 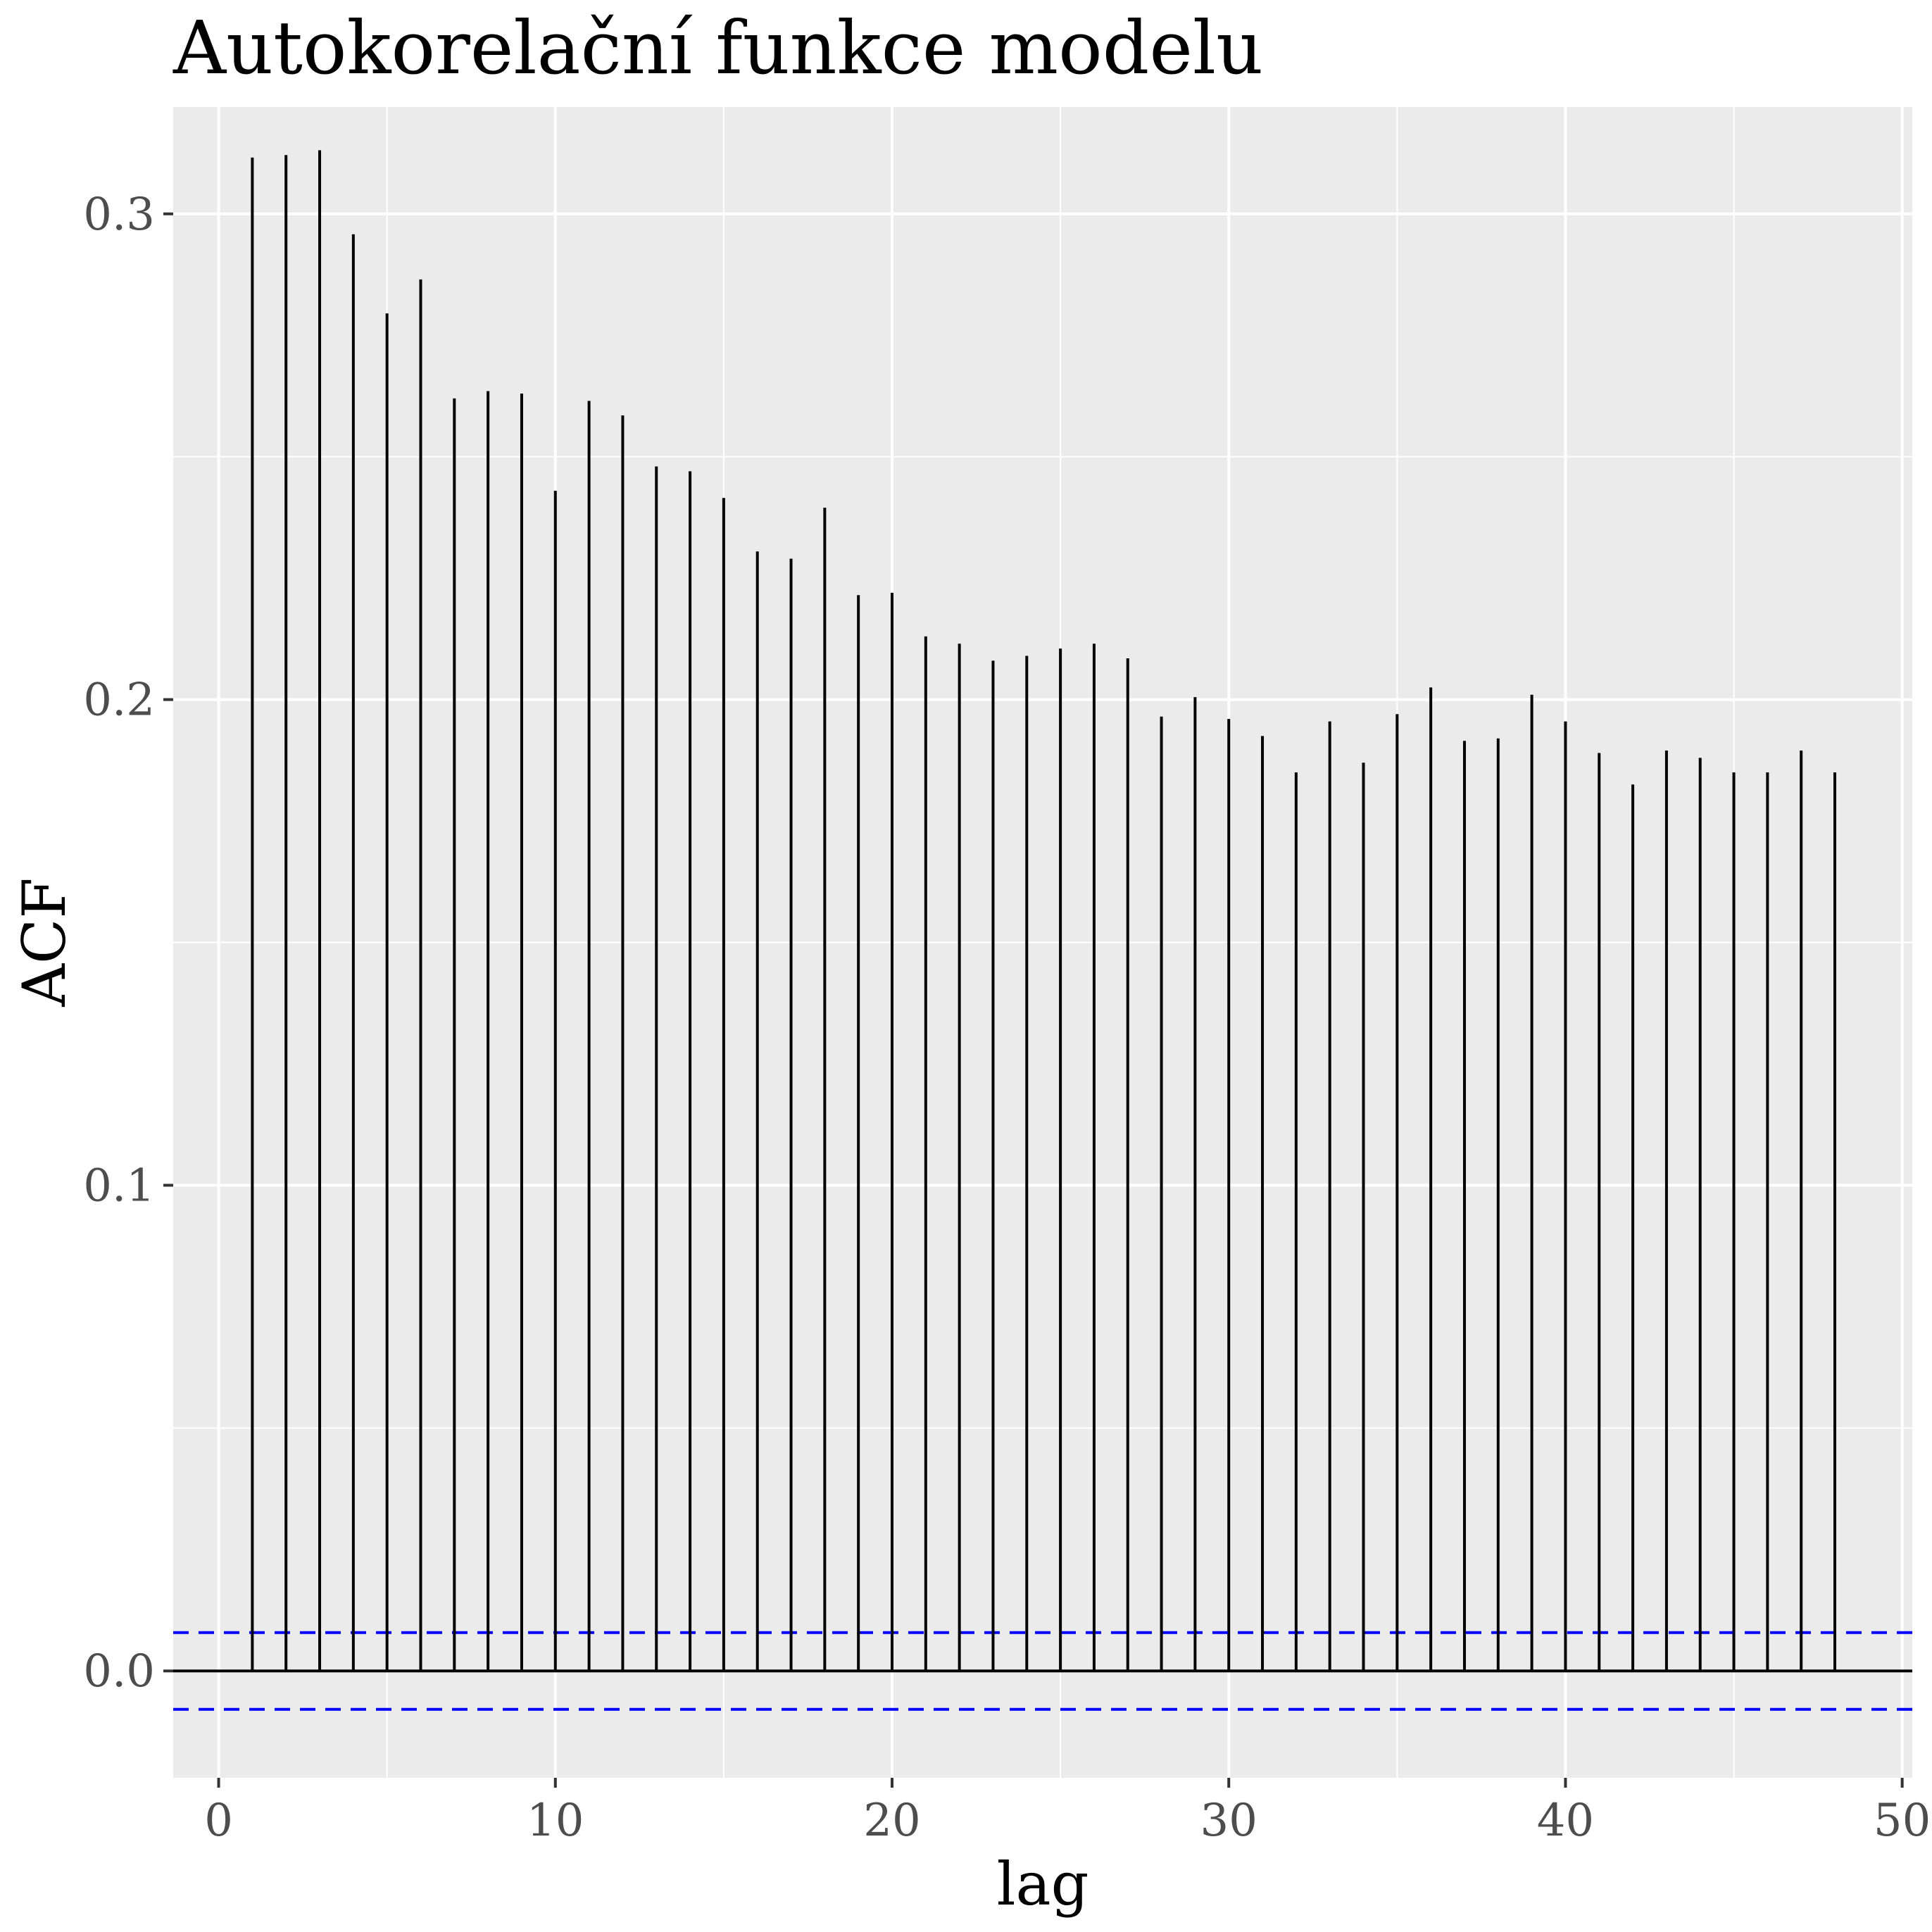 What do you see at coordinates (1903, 1821) in the screenshot?
I see `x-tick-label: 50` at bounding box center [1903, 1821].